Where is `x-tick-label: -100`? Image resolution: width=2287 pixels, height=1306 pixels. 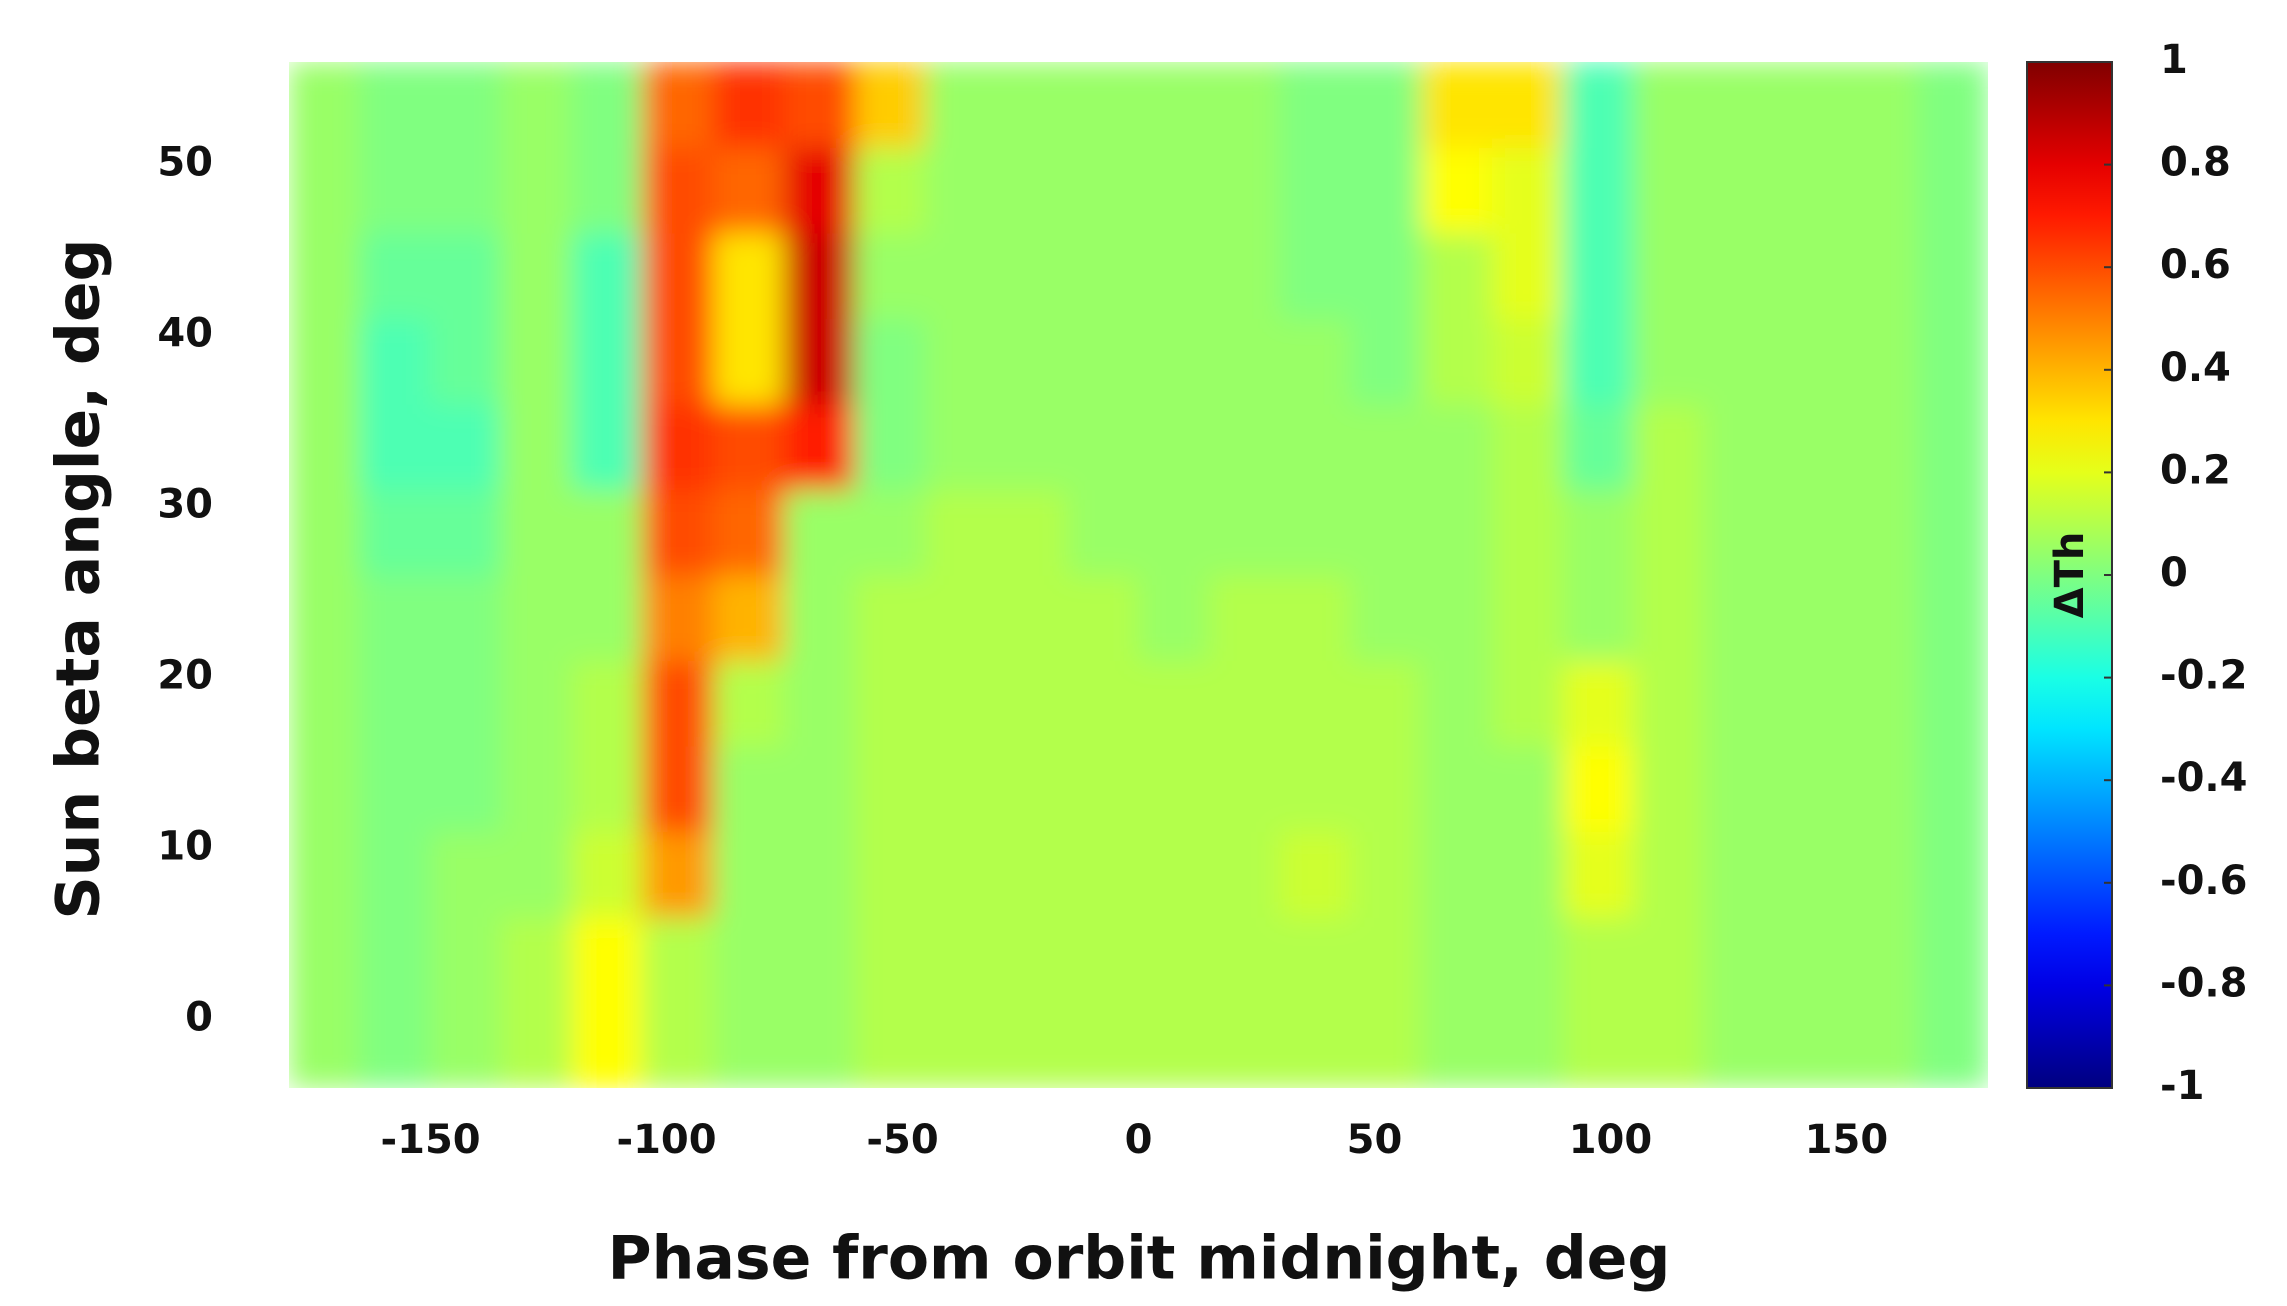
x-tick-label: -100 is located at coordinates (667, 1140).